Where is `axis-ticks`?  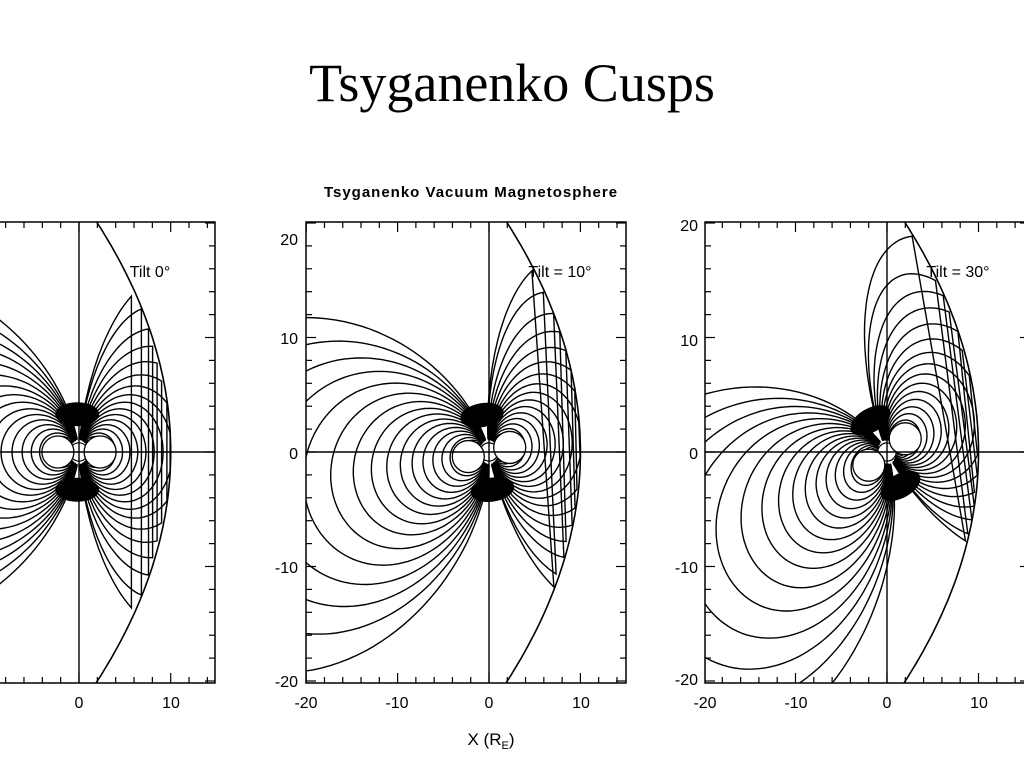
axis-ticks is located at coordinates (110, 452).